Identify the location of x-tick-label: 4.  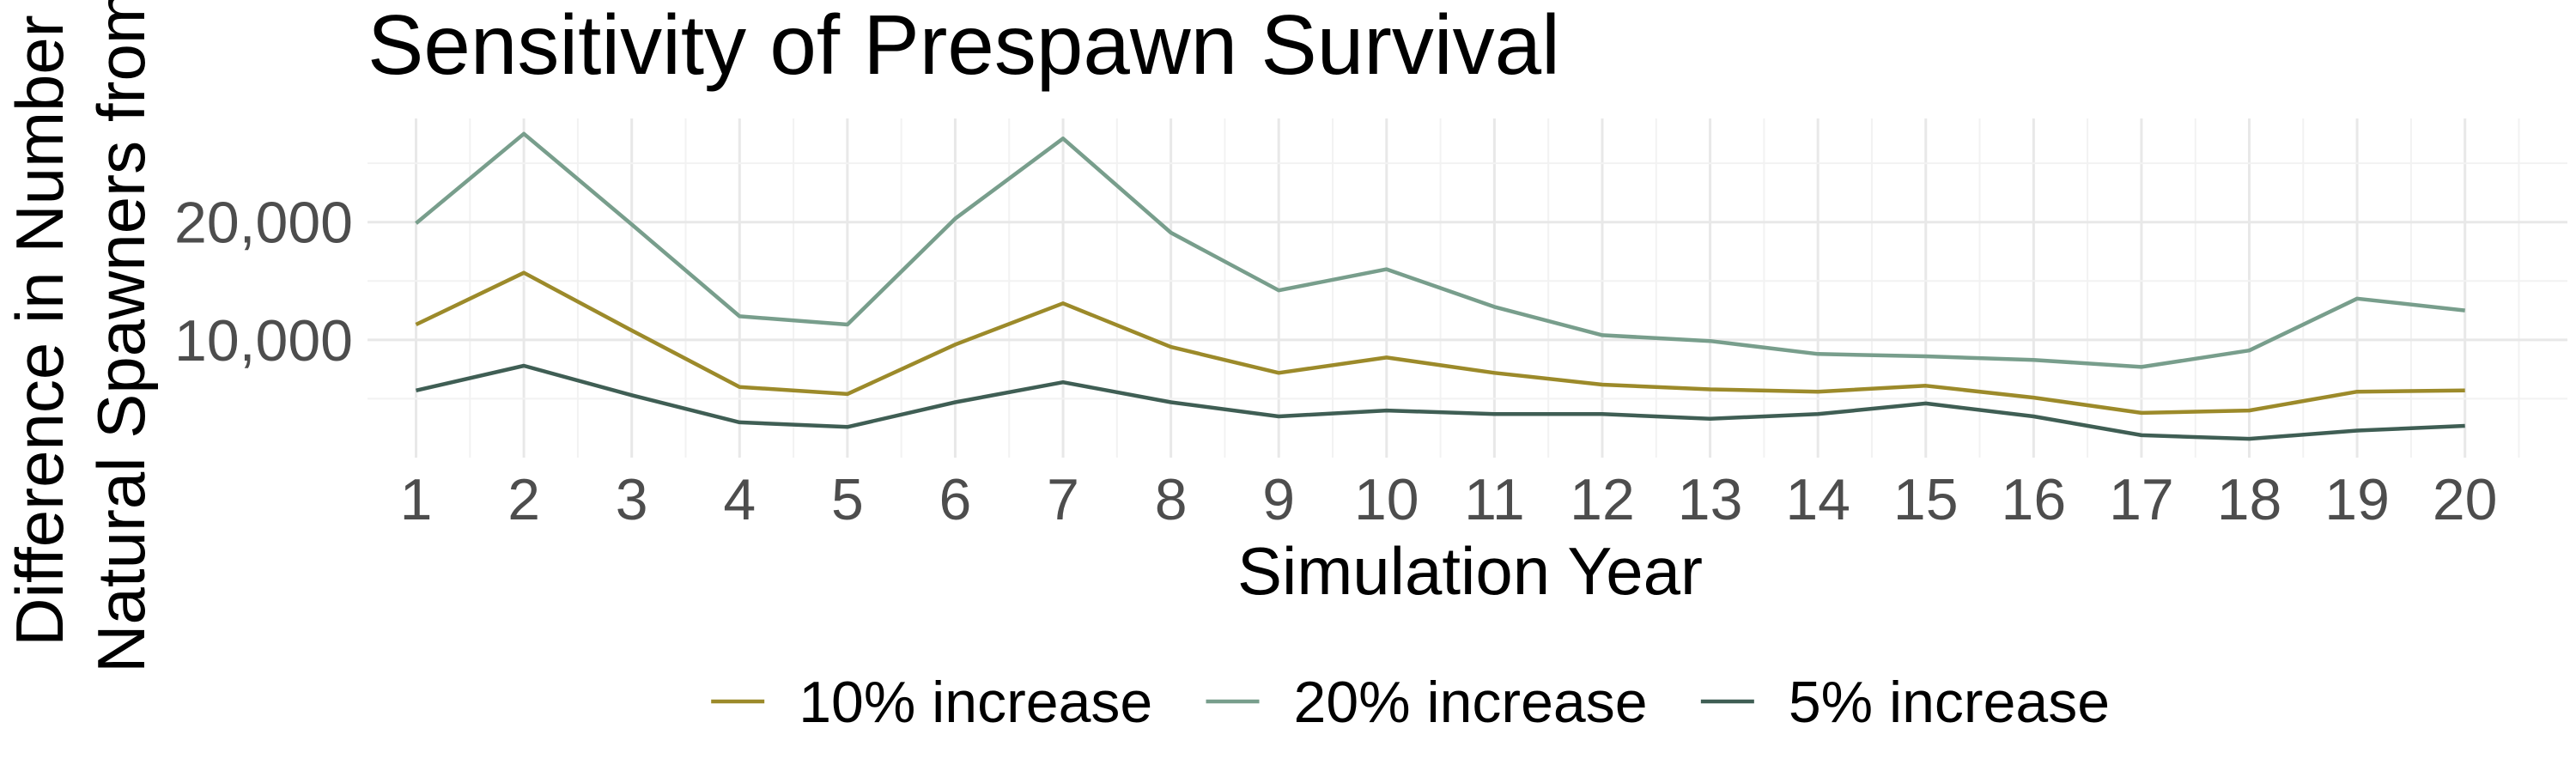
(739, 499).